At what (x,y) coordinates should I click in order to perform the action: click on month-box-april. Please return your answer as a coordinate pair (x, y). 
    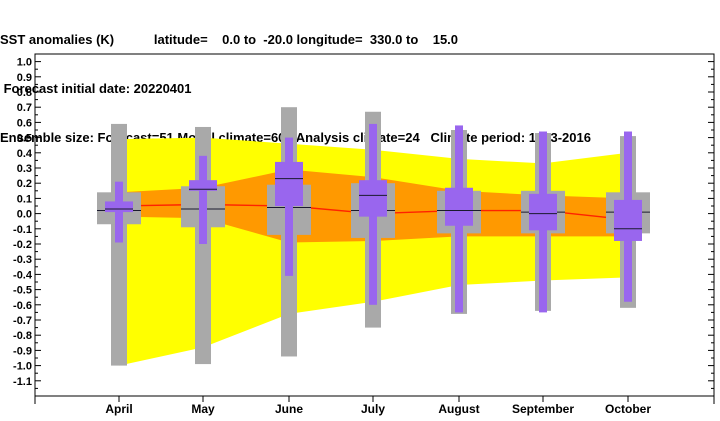
    Looking at the image, I should click on (119, 244).